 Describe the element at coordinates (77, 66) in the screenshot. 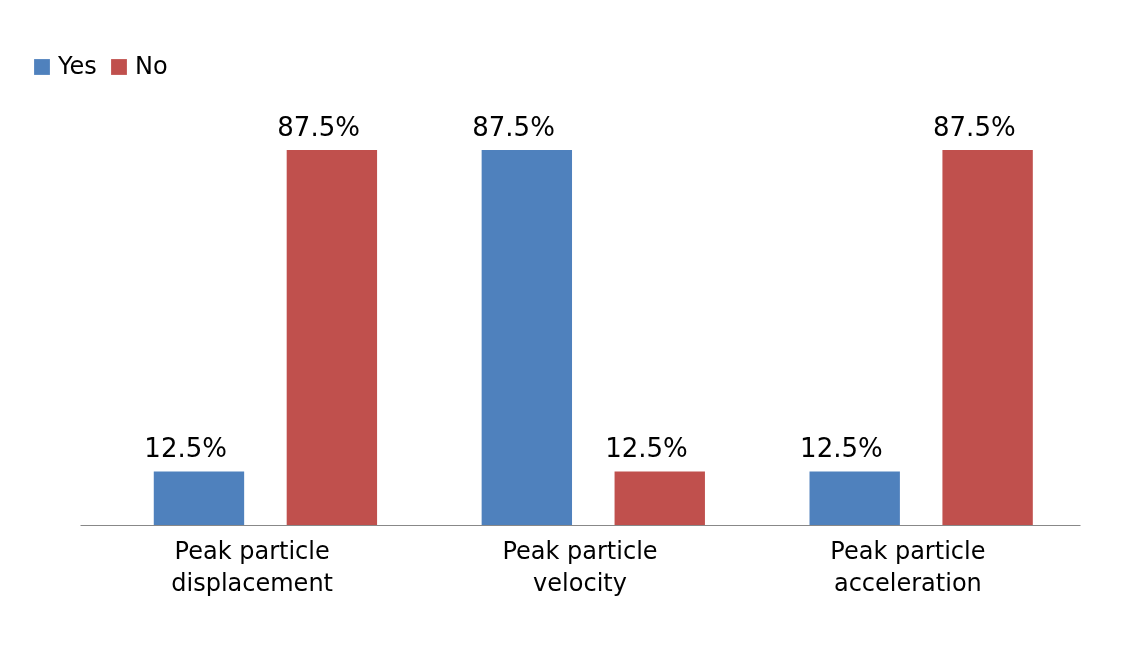

I see `legend-label: Yes` at that location.